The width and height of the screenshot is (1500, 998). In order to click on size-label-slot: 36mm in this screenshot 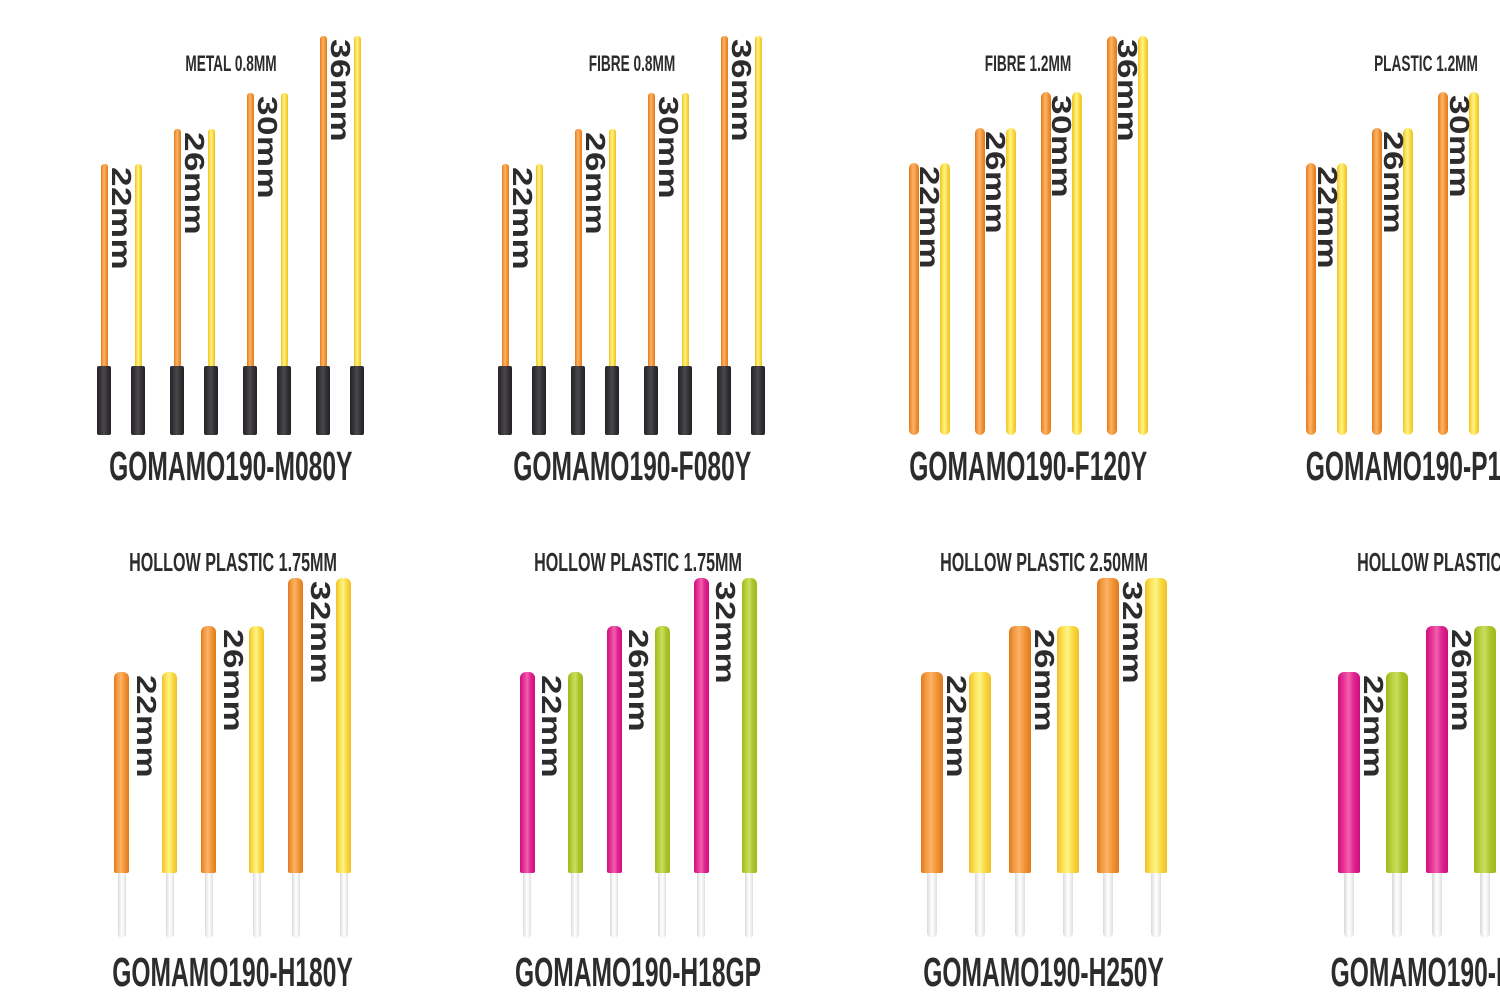, I will do `click(340, 235)`.